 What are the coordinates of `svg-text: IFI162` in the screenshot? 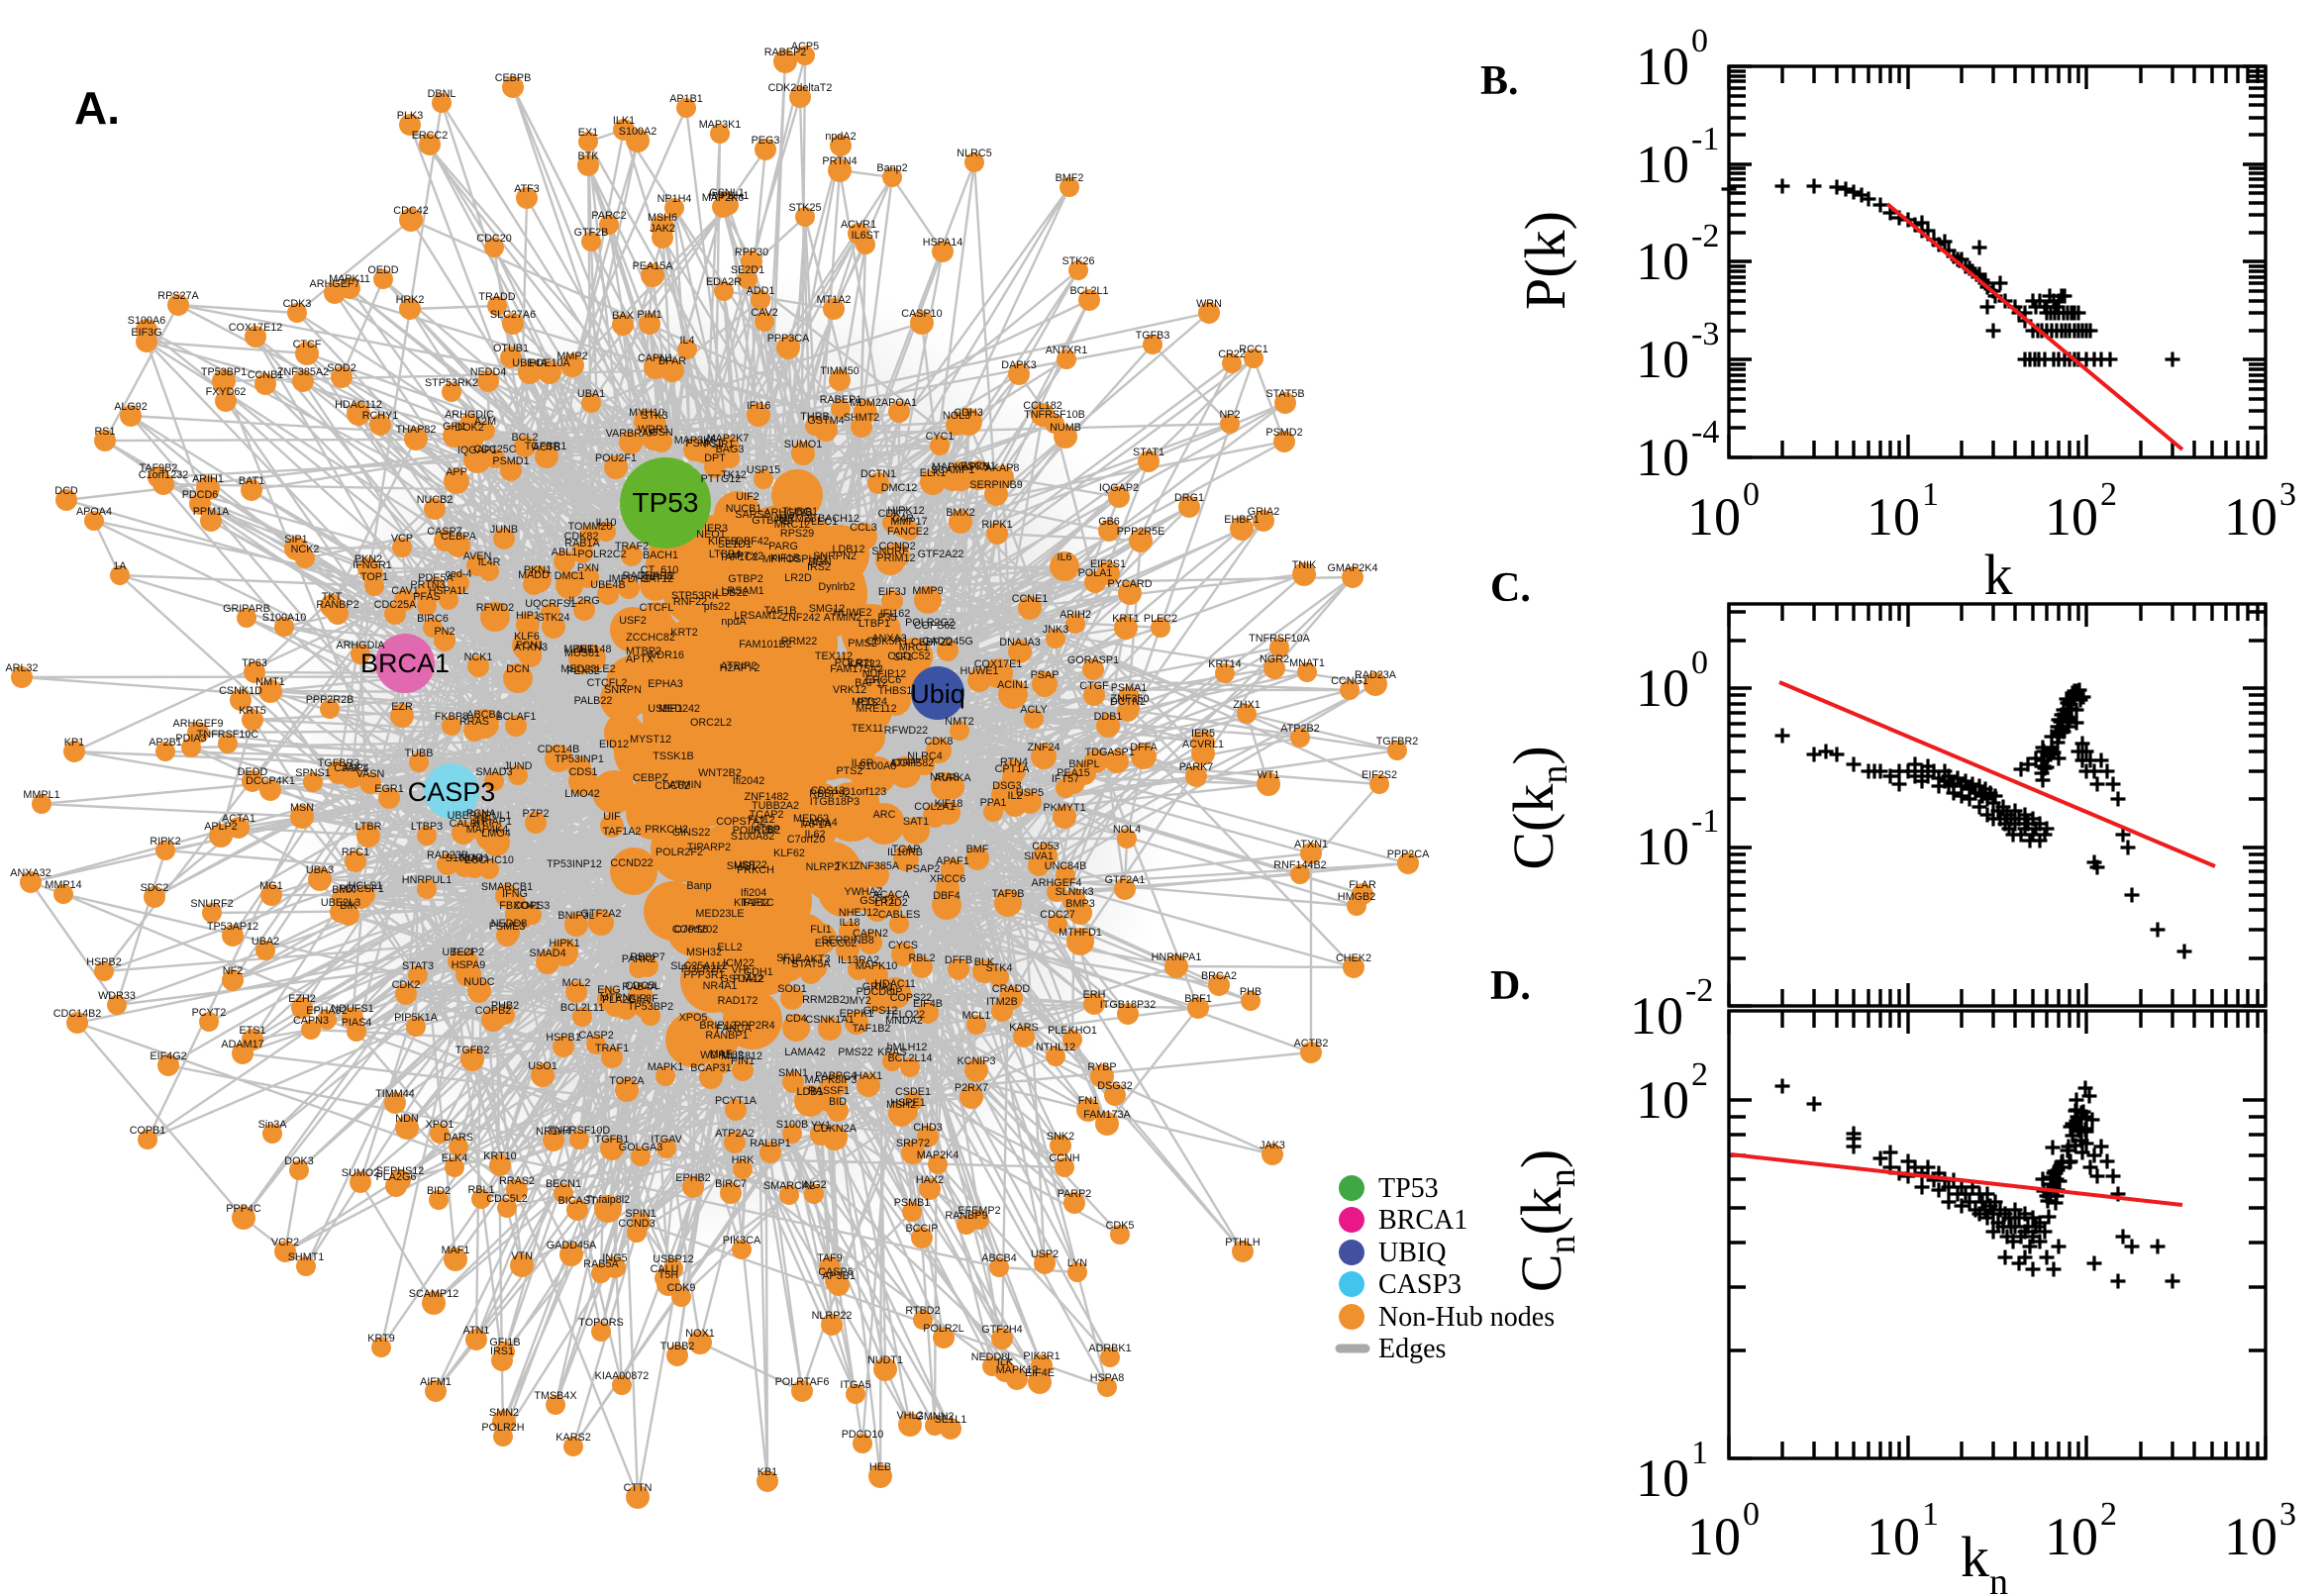 It's located at (896, 614).